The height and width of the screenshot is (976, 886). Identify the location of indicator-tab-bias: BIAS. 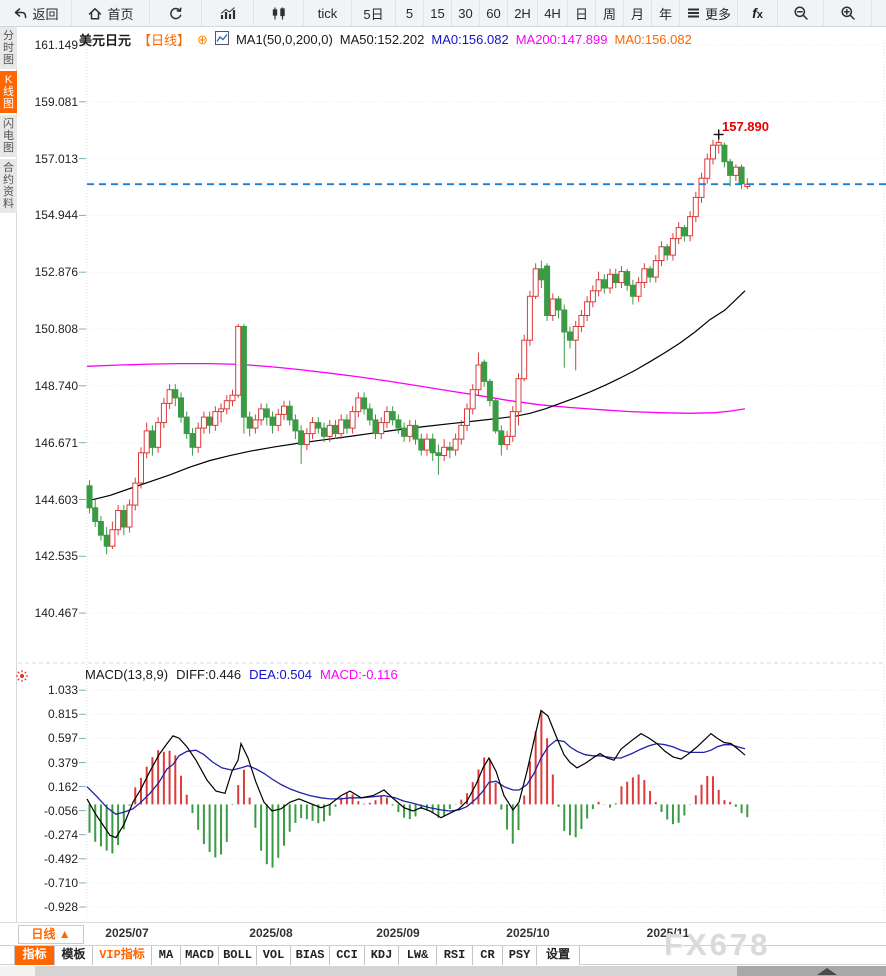
(310, 955).